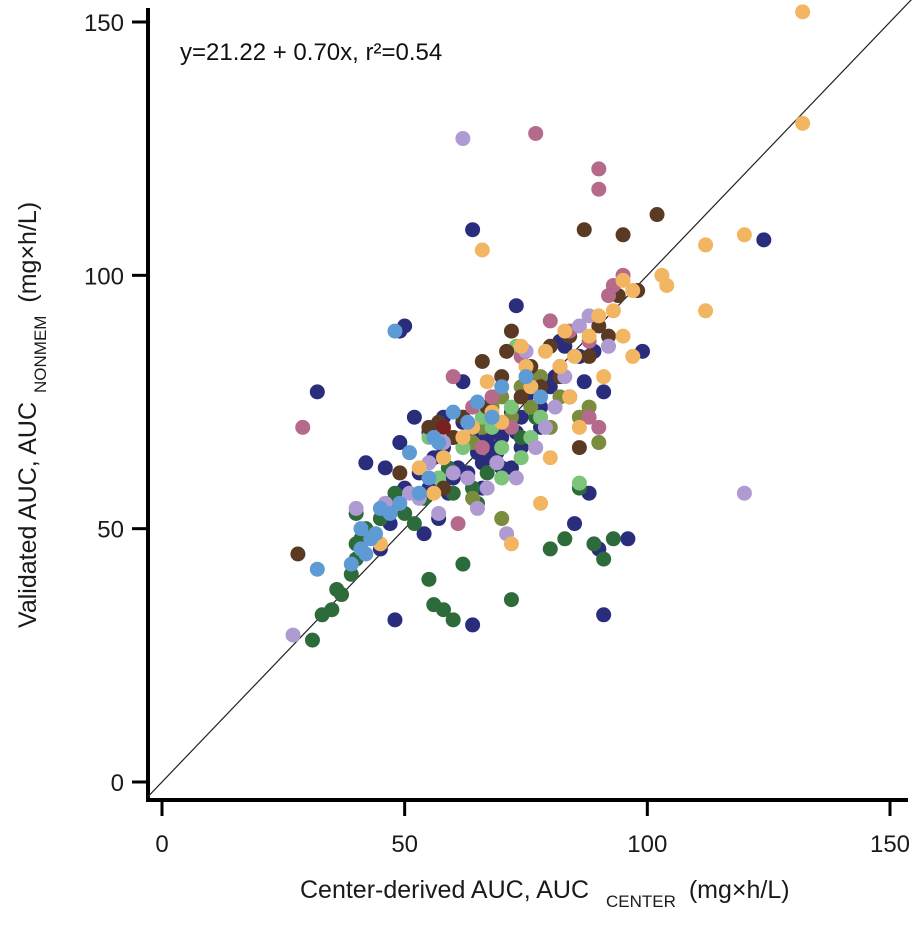 The height and width of the screenshot is (926, 920). I want to click on fit-annotation: y=21.22 + 0.70x, r²=0.54, so click(311, 52).